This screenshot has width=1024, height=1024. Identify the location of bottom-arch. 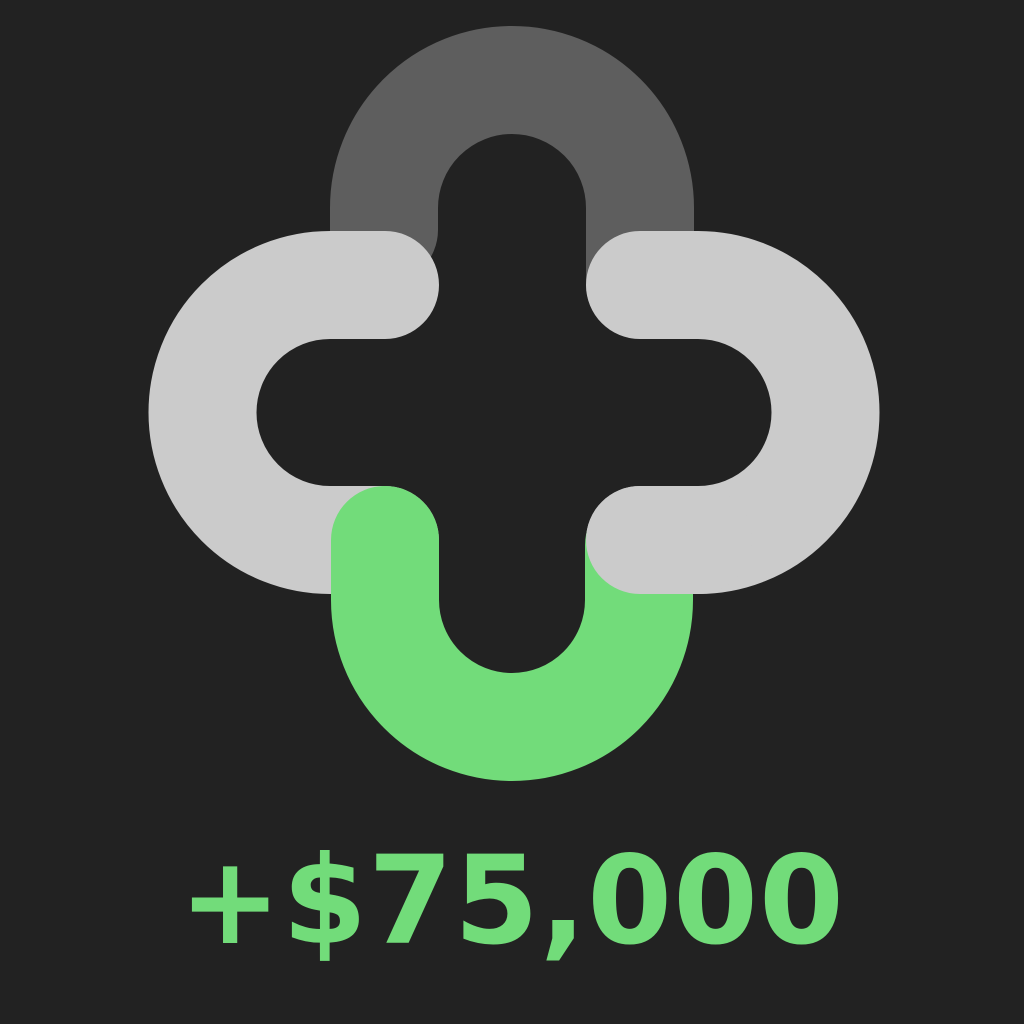
(512, 633).